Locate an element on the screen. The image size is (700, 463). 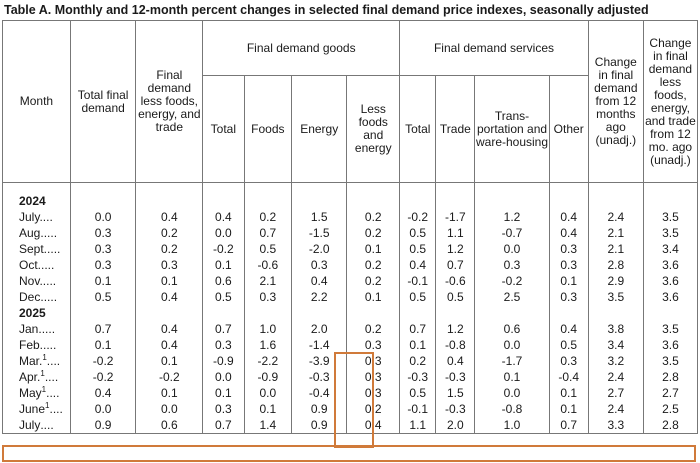
cell-services-other: 0.1 is located at coordinates (568, 393).